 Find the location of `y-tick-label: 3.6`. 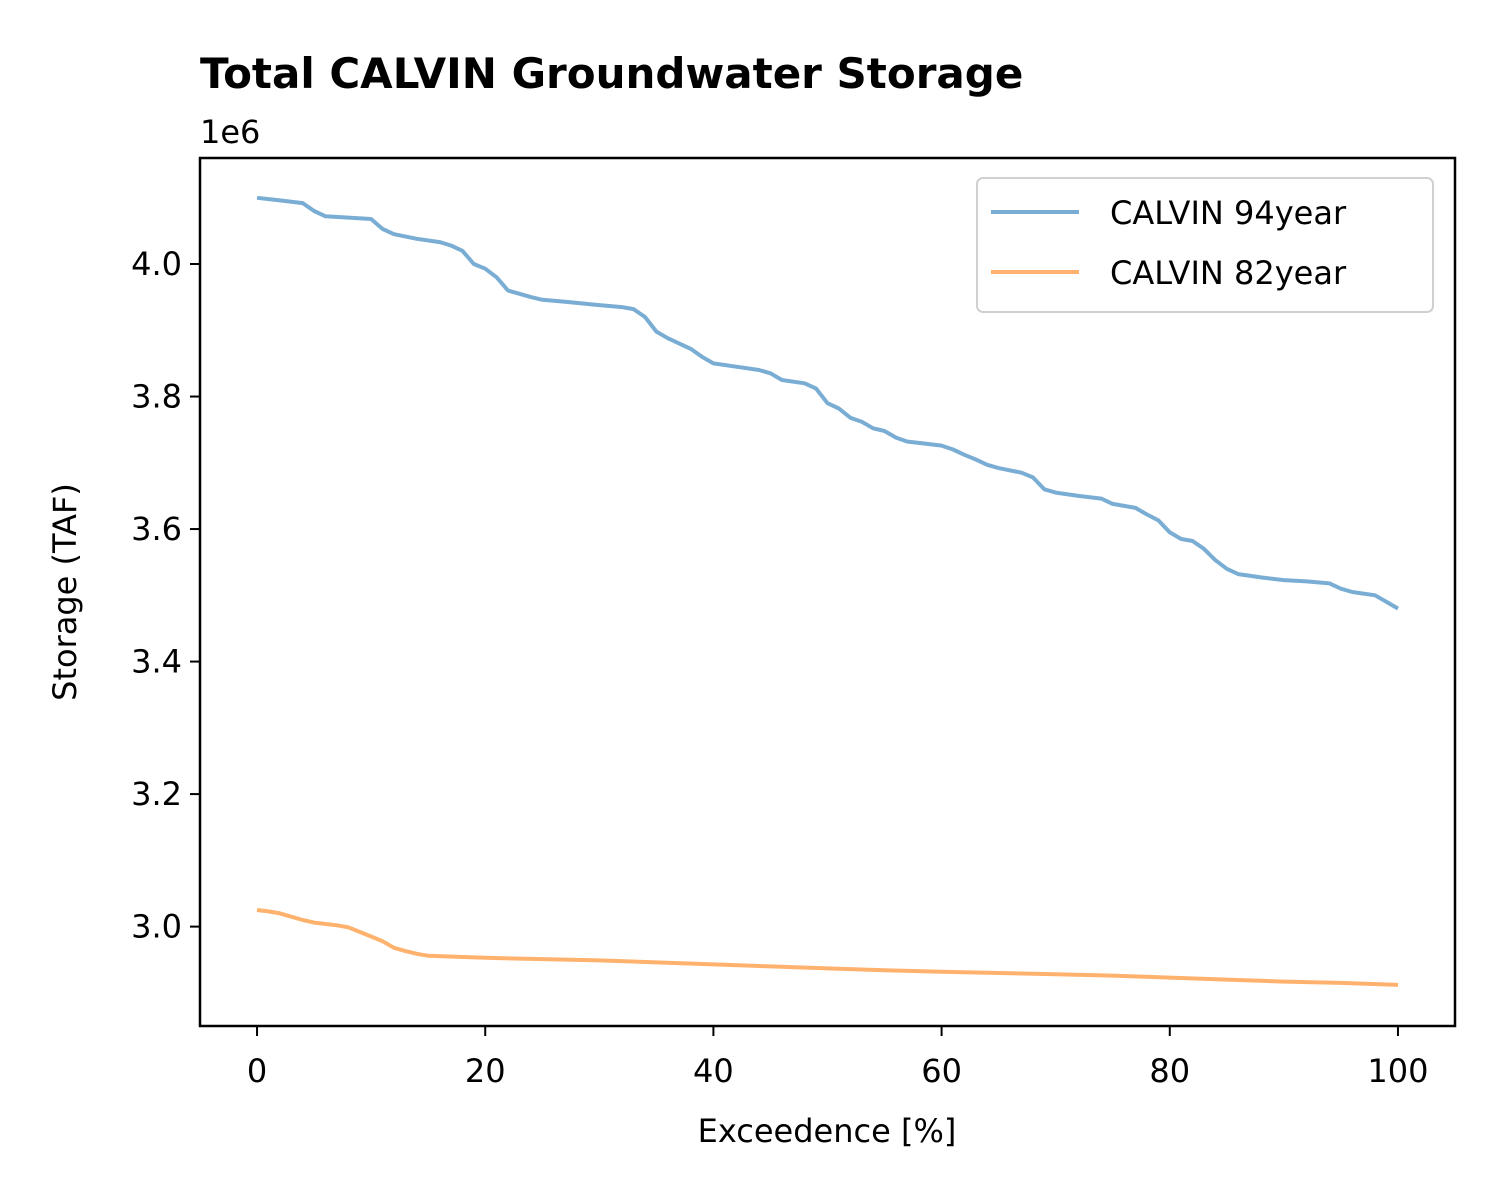

y-tick-label: 3.6 is located at coordinates (156, 529).